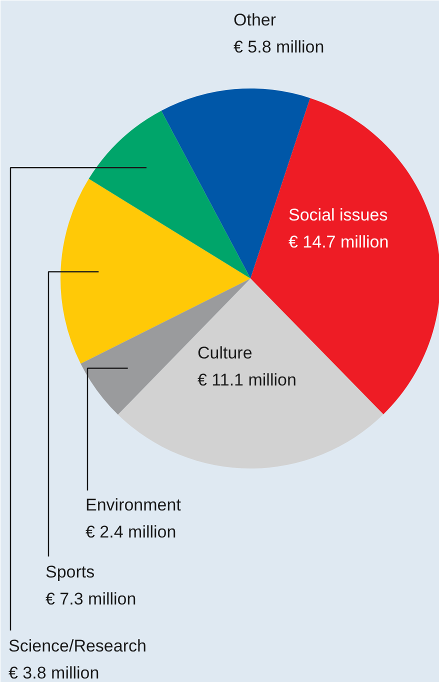  I want to click on data-label: € 5.8 million, so click(279, 47).